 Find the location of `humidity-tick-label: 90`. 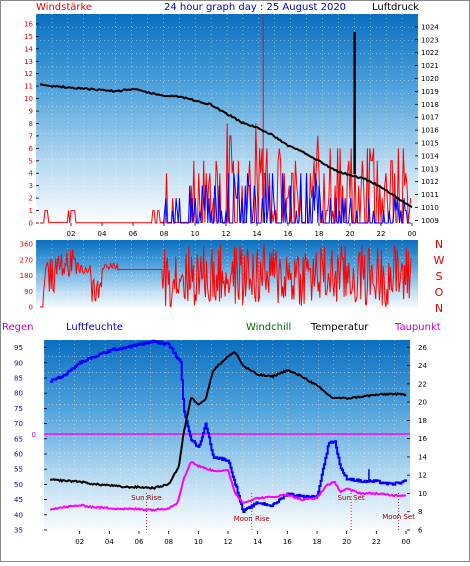

humidity-tick-label: 90 is located at coordinates (18, 363).